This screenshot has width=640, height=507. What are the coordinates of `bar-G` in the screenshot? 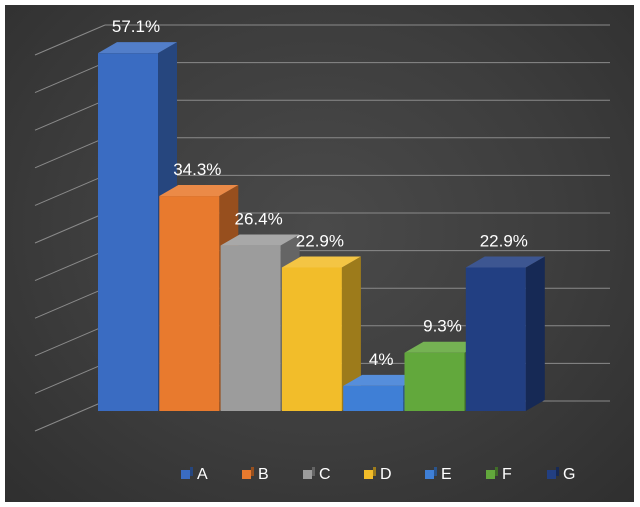 It's located at (505, 333).